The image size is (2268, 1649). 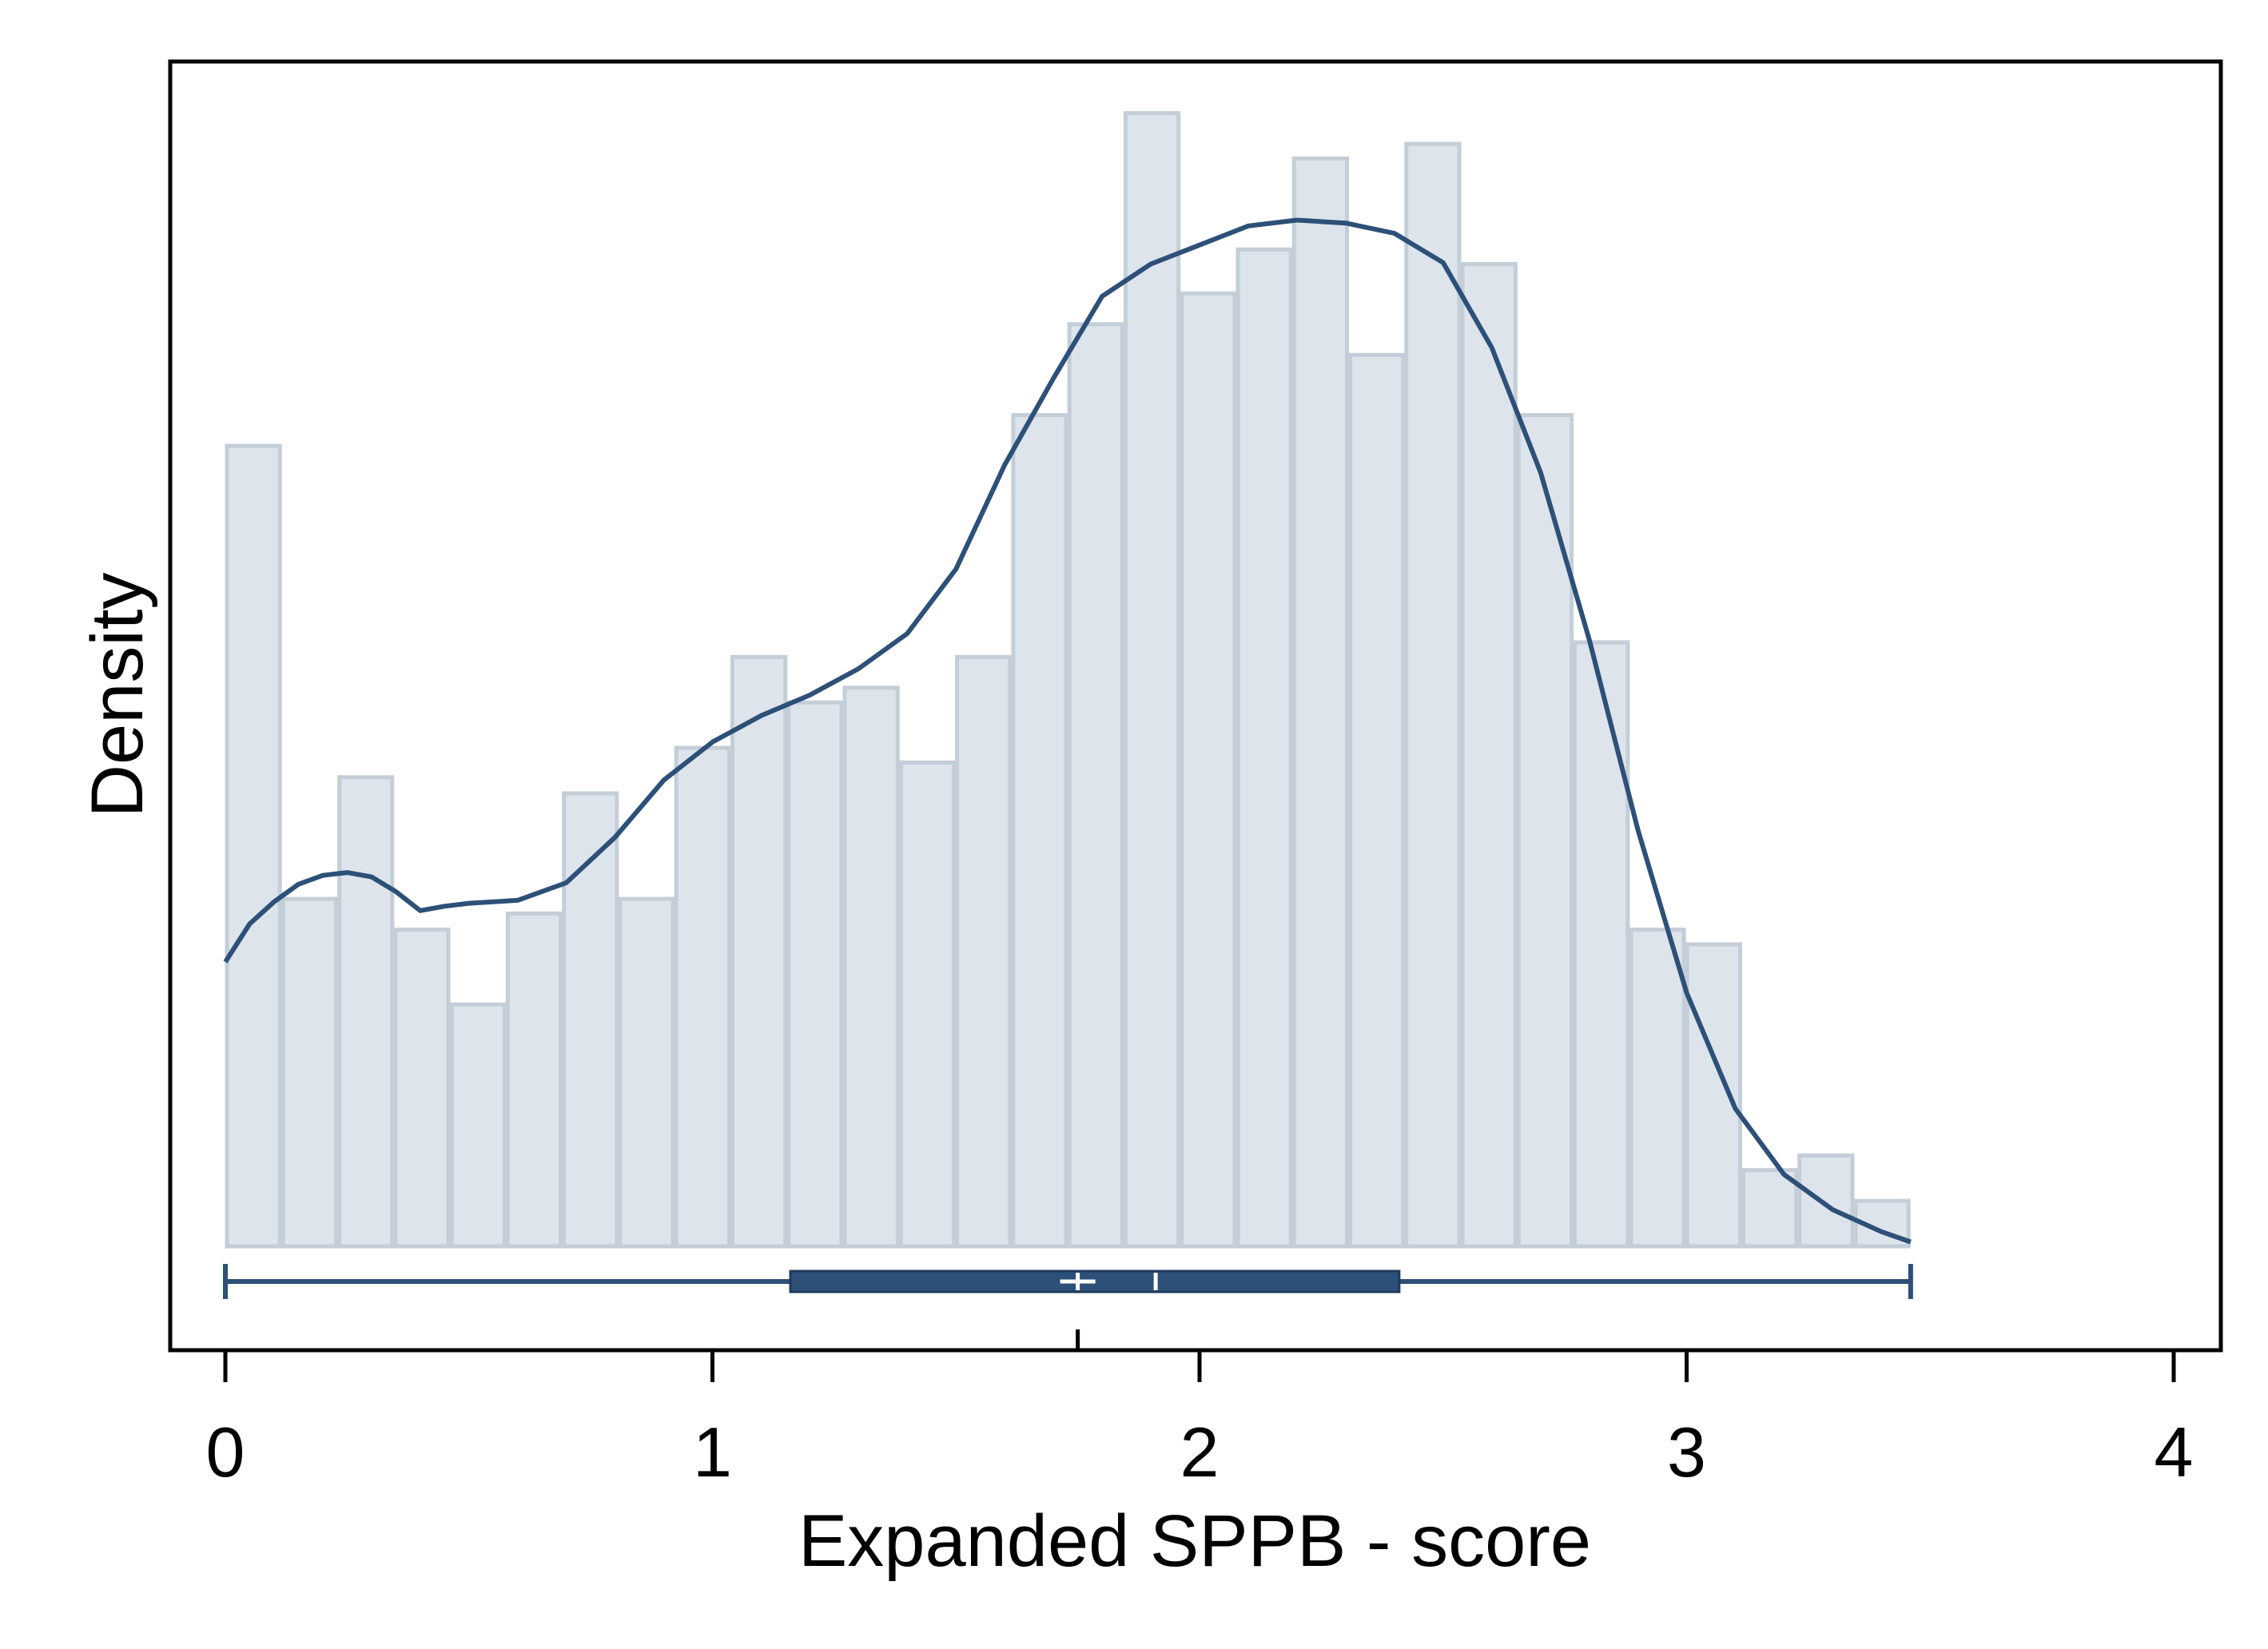 What do you see at coordinates (2174, 1452) in the screenshot?
I see `x-tick-label-4: 4` at bounding box center [2174, 1452].